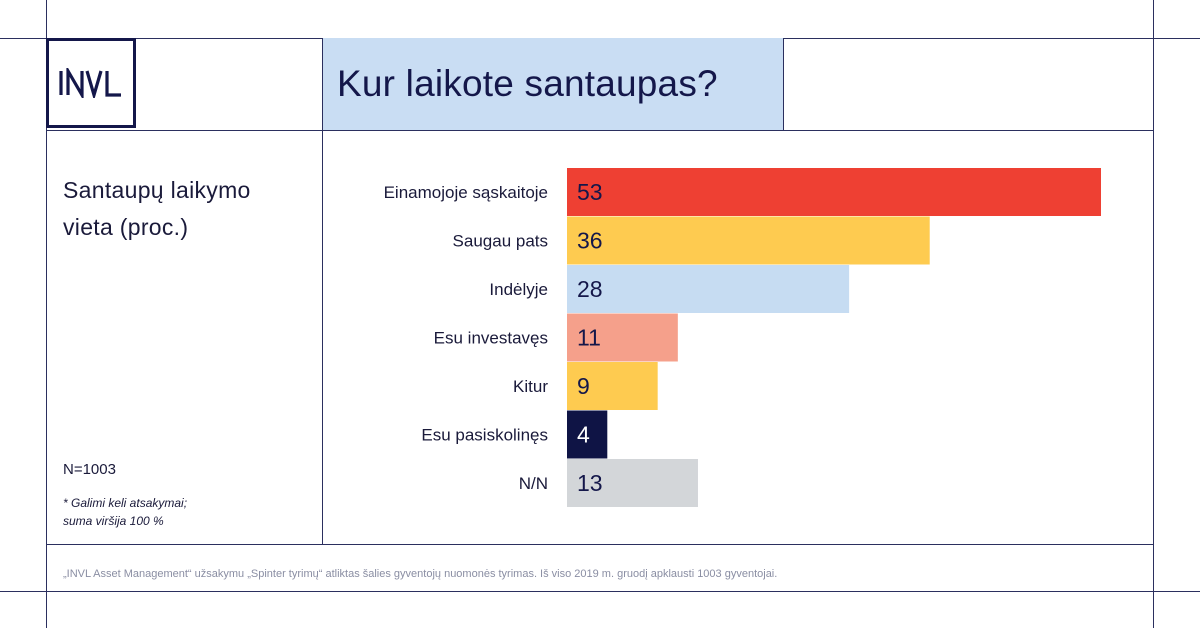  What do you see at coordinates (590, 192) in the screenshot?
I see `bar-value-label: 53` at bounding box center [590, 192].